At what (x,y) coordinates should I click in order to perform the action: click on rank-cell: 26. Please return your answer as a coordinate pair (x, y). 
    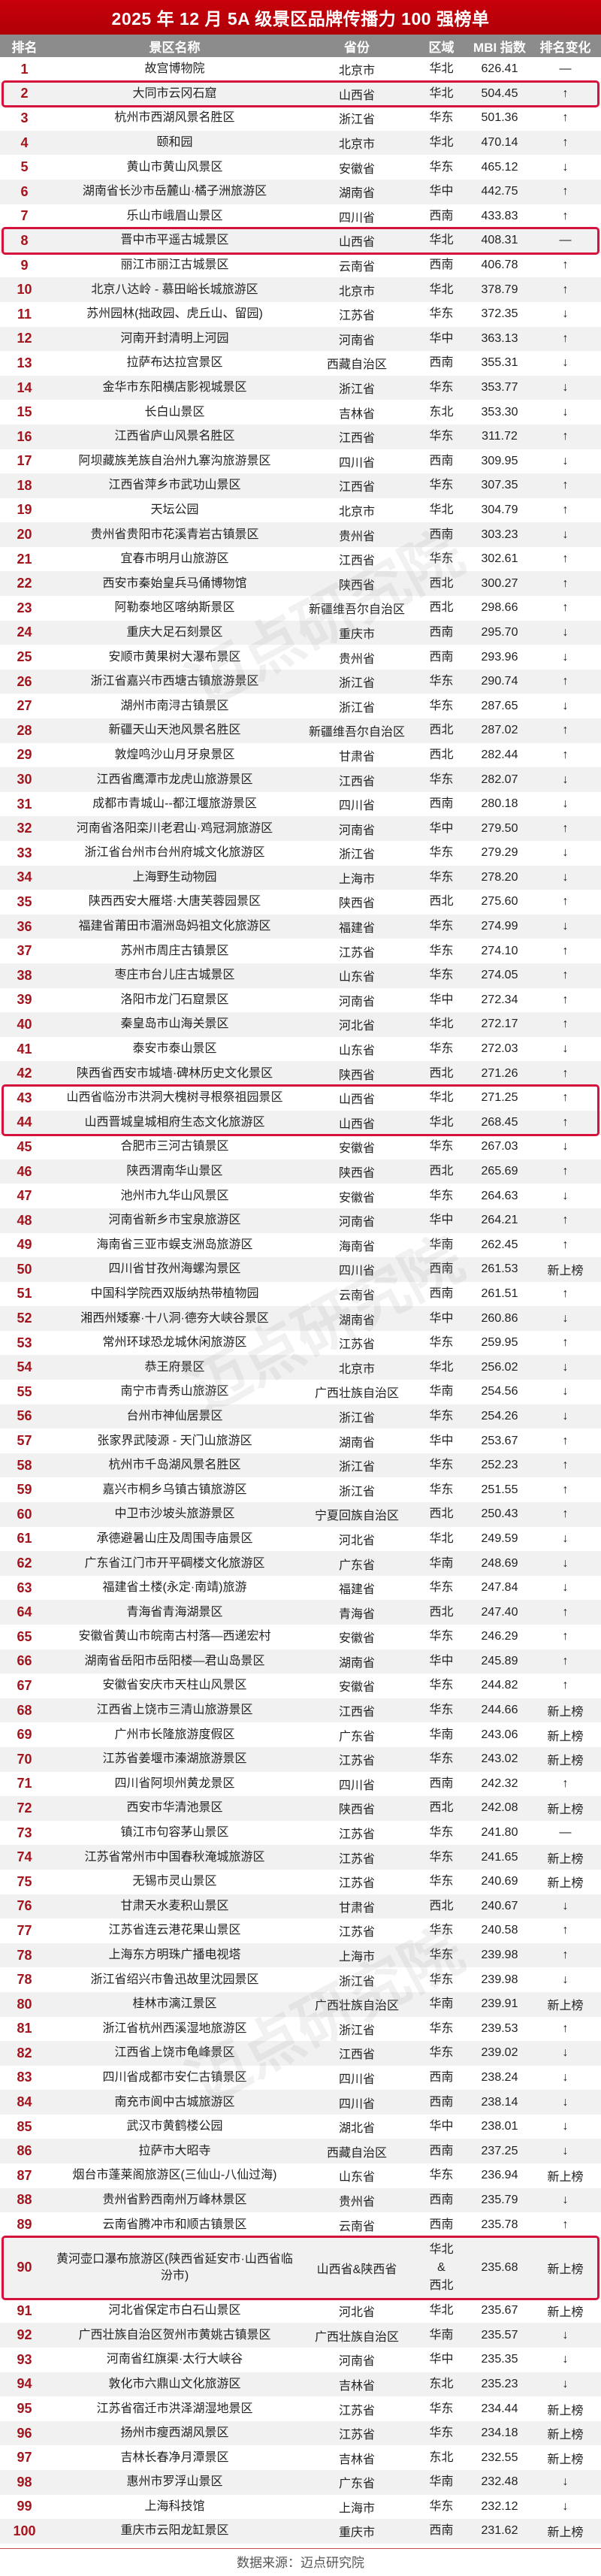
    Looking at the image, I should click on (24, 681).